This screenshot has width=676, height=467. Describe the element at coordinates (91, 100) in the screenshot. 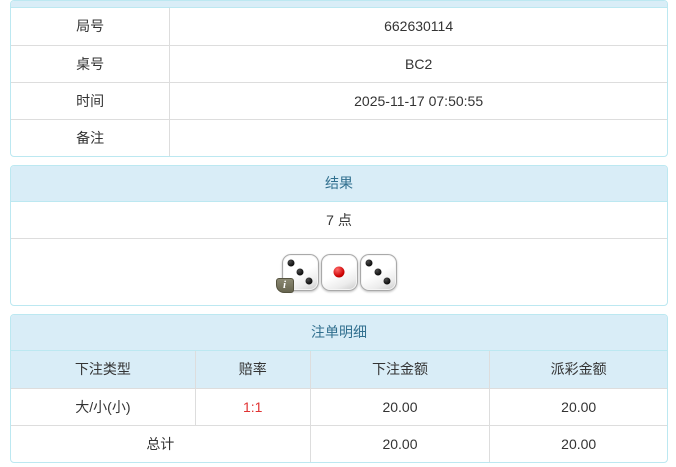

I see `time-label: 时间` at that location.